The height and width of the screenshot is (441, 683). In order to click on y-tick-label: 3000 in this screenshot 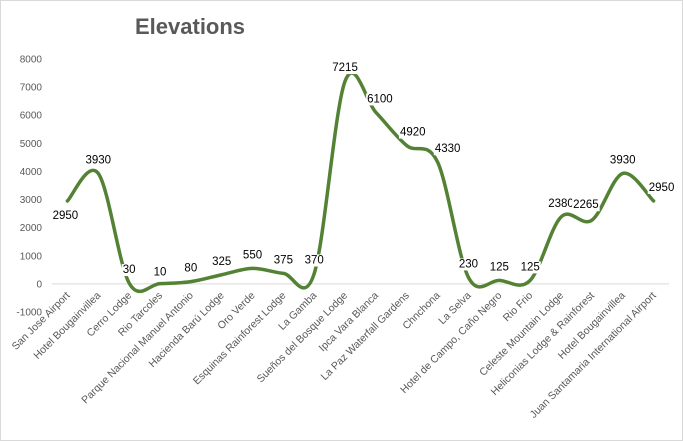, I will do `click(31, 200)`.